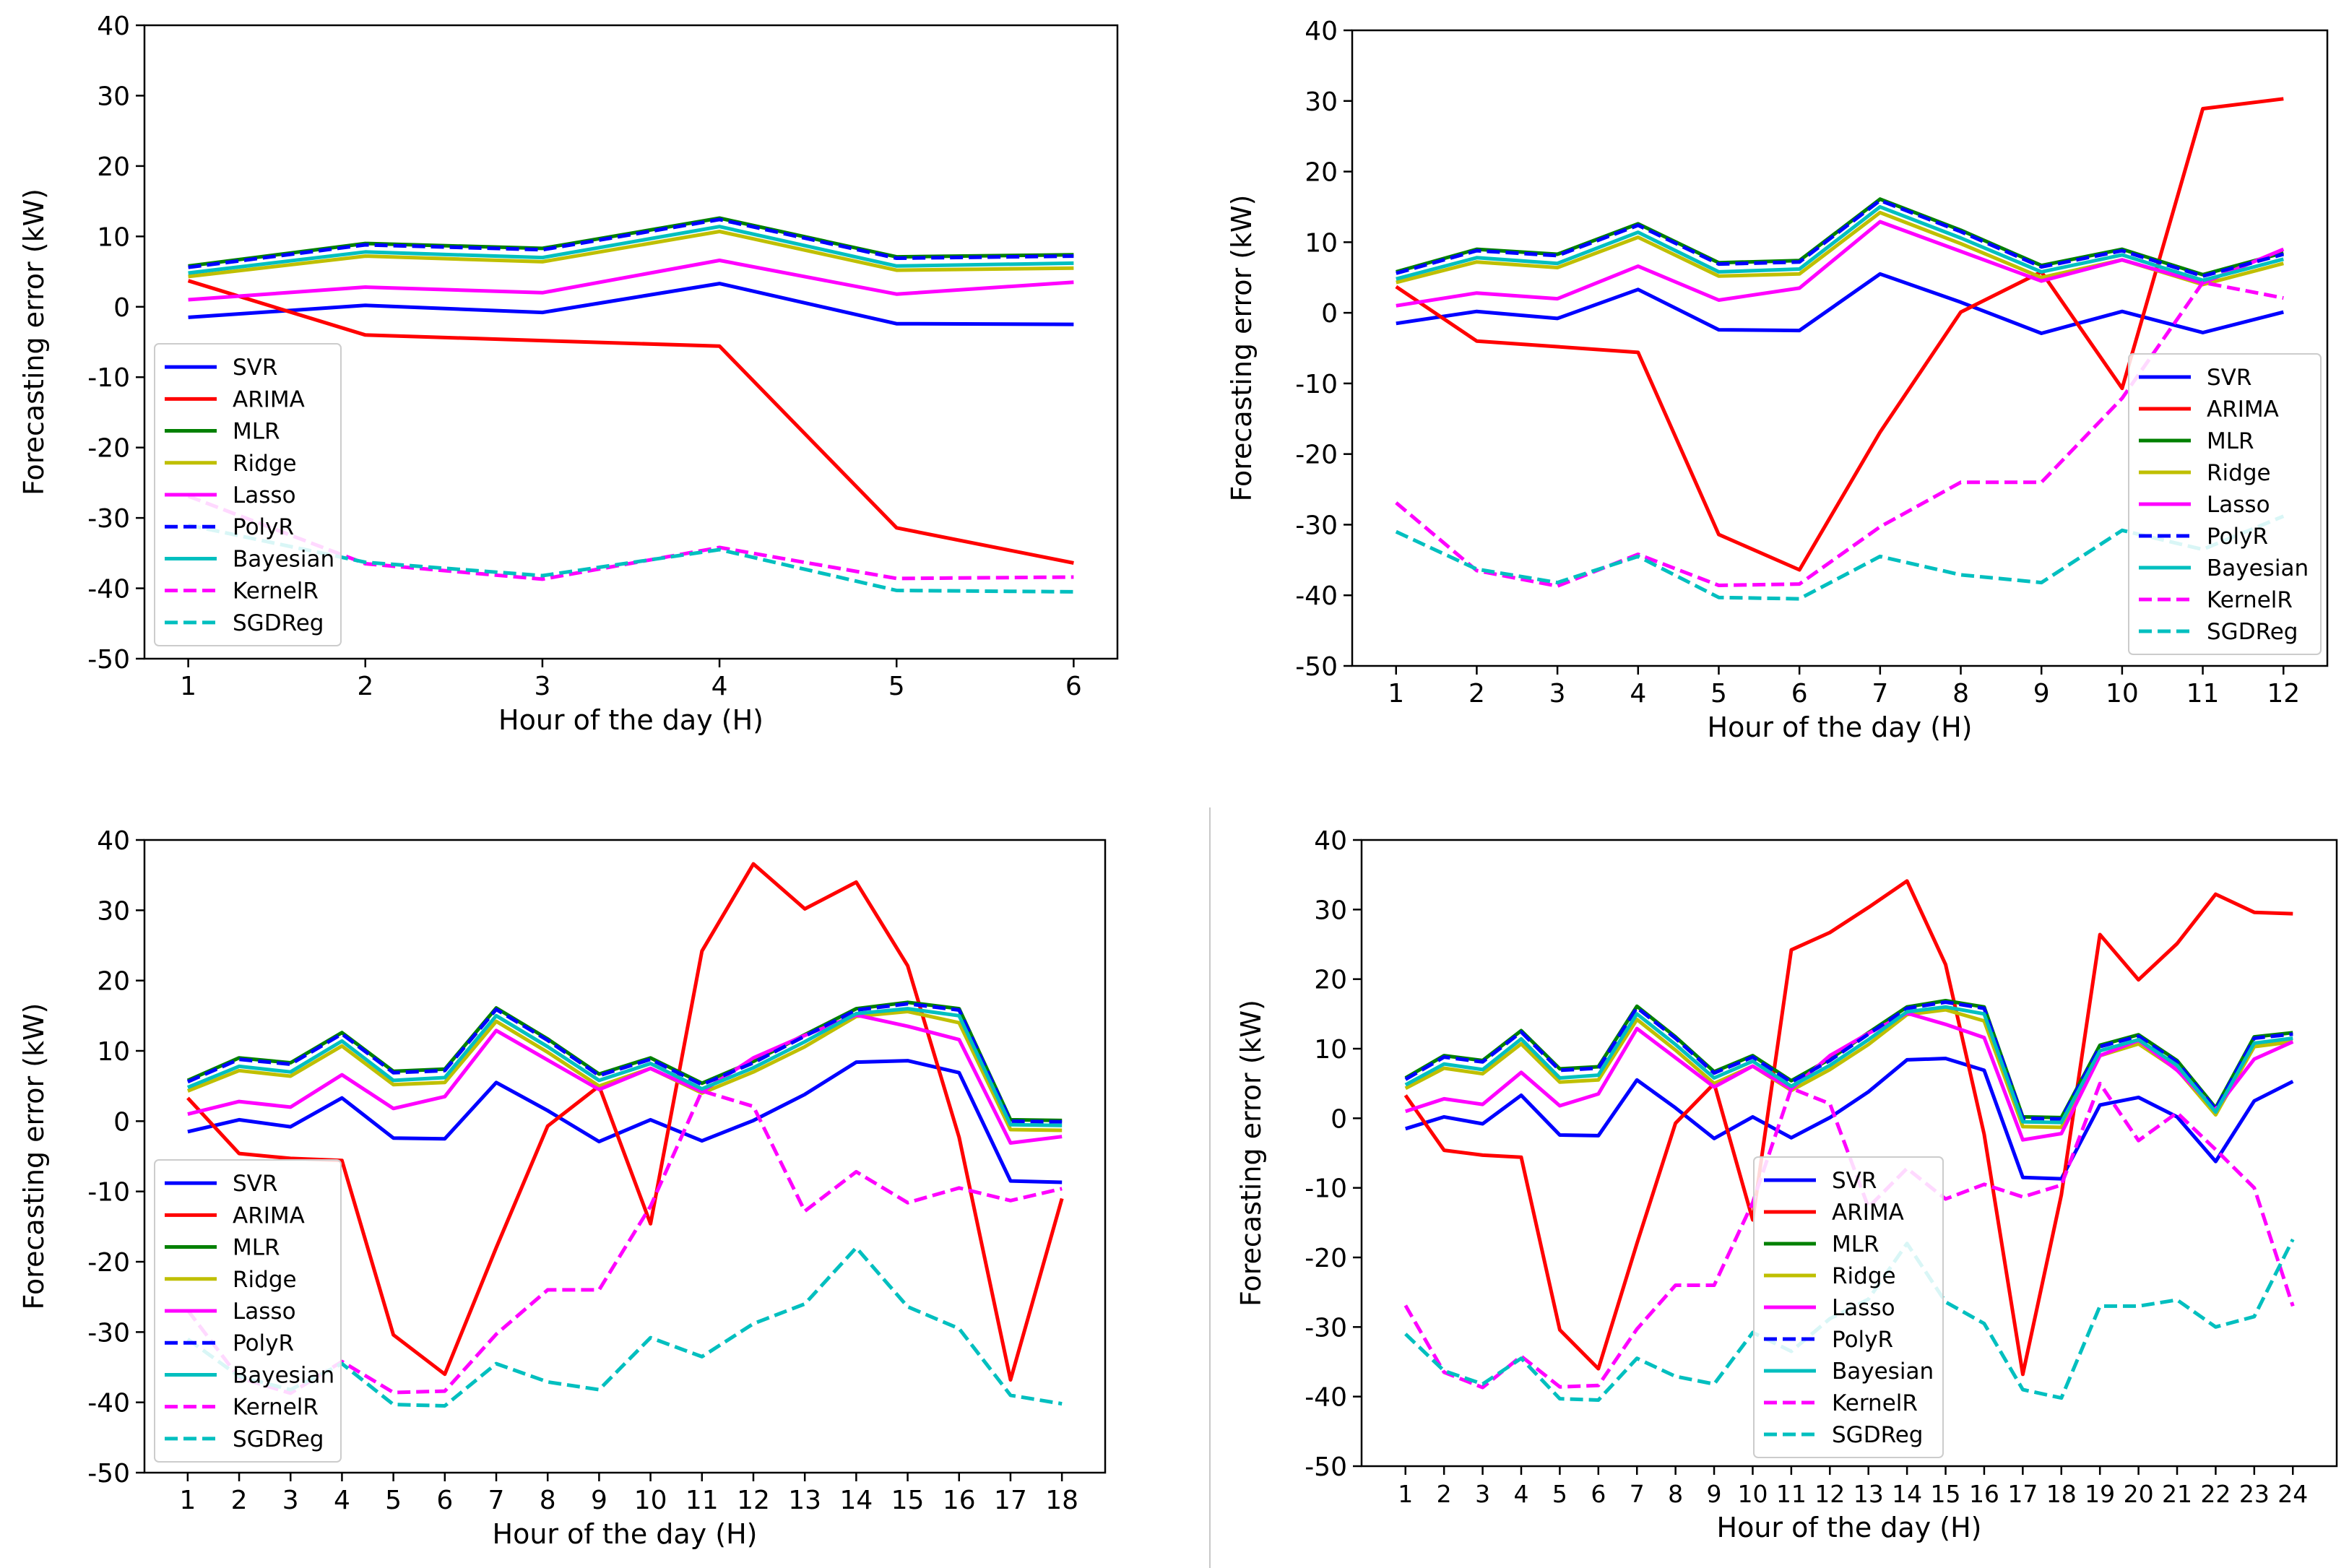 The height and width of the screenshot is (1568, 2349). Describe the element at coordinates (114, 1052) in the screenshot. I see `y-tick-label: 10` at that location.